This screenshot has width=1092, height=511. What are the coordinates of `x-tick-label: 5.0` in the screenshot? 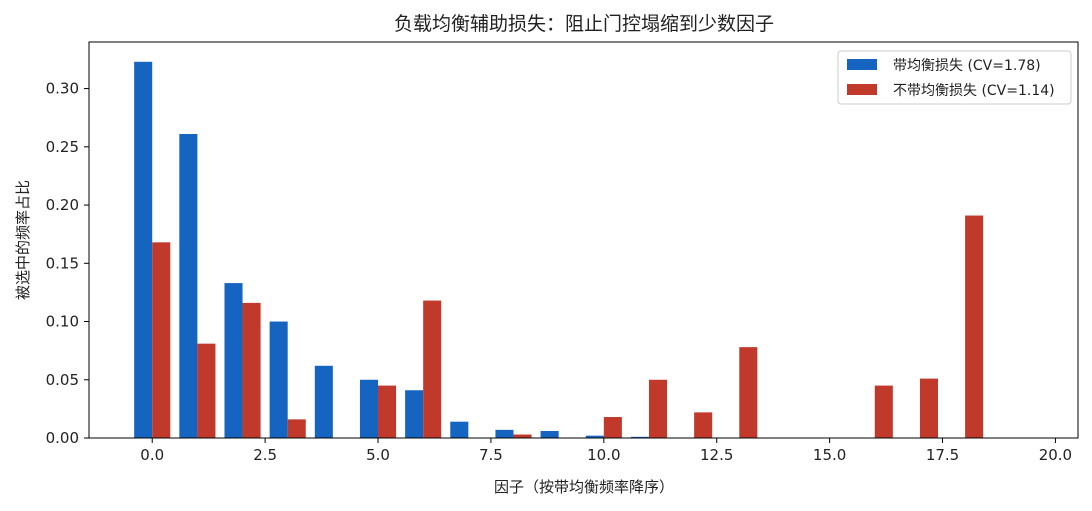 It's located at (378, 455).